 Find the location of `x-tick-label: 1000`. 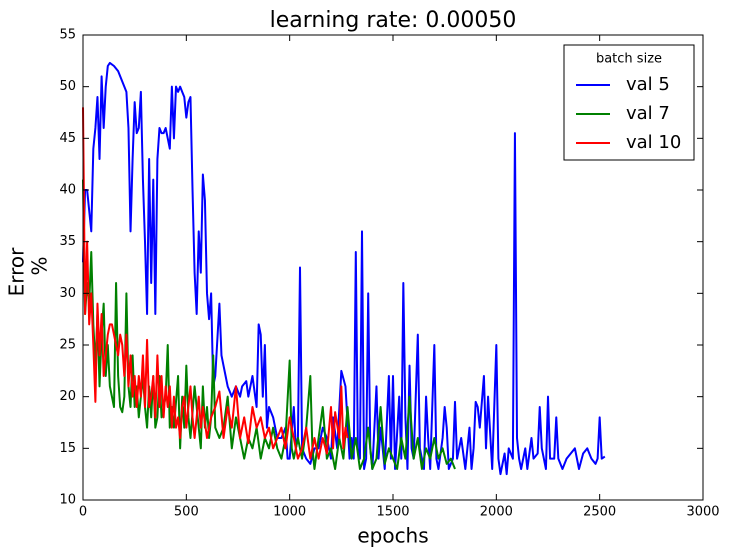

x-tick-label: 1000 is located at coordinates (289, 512).